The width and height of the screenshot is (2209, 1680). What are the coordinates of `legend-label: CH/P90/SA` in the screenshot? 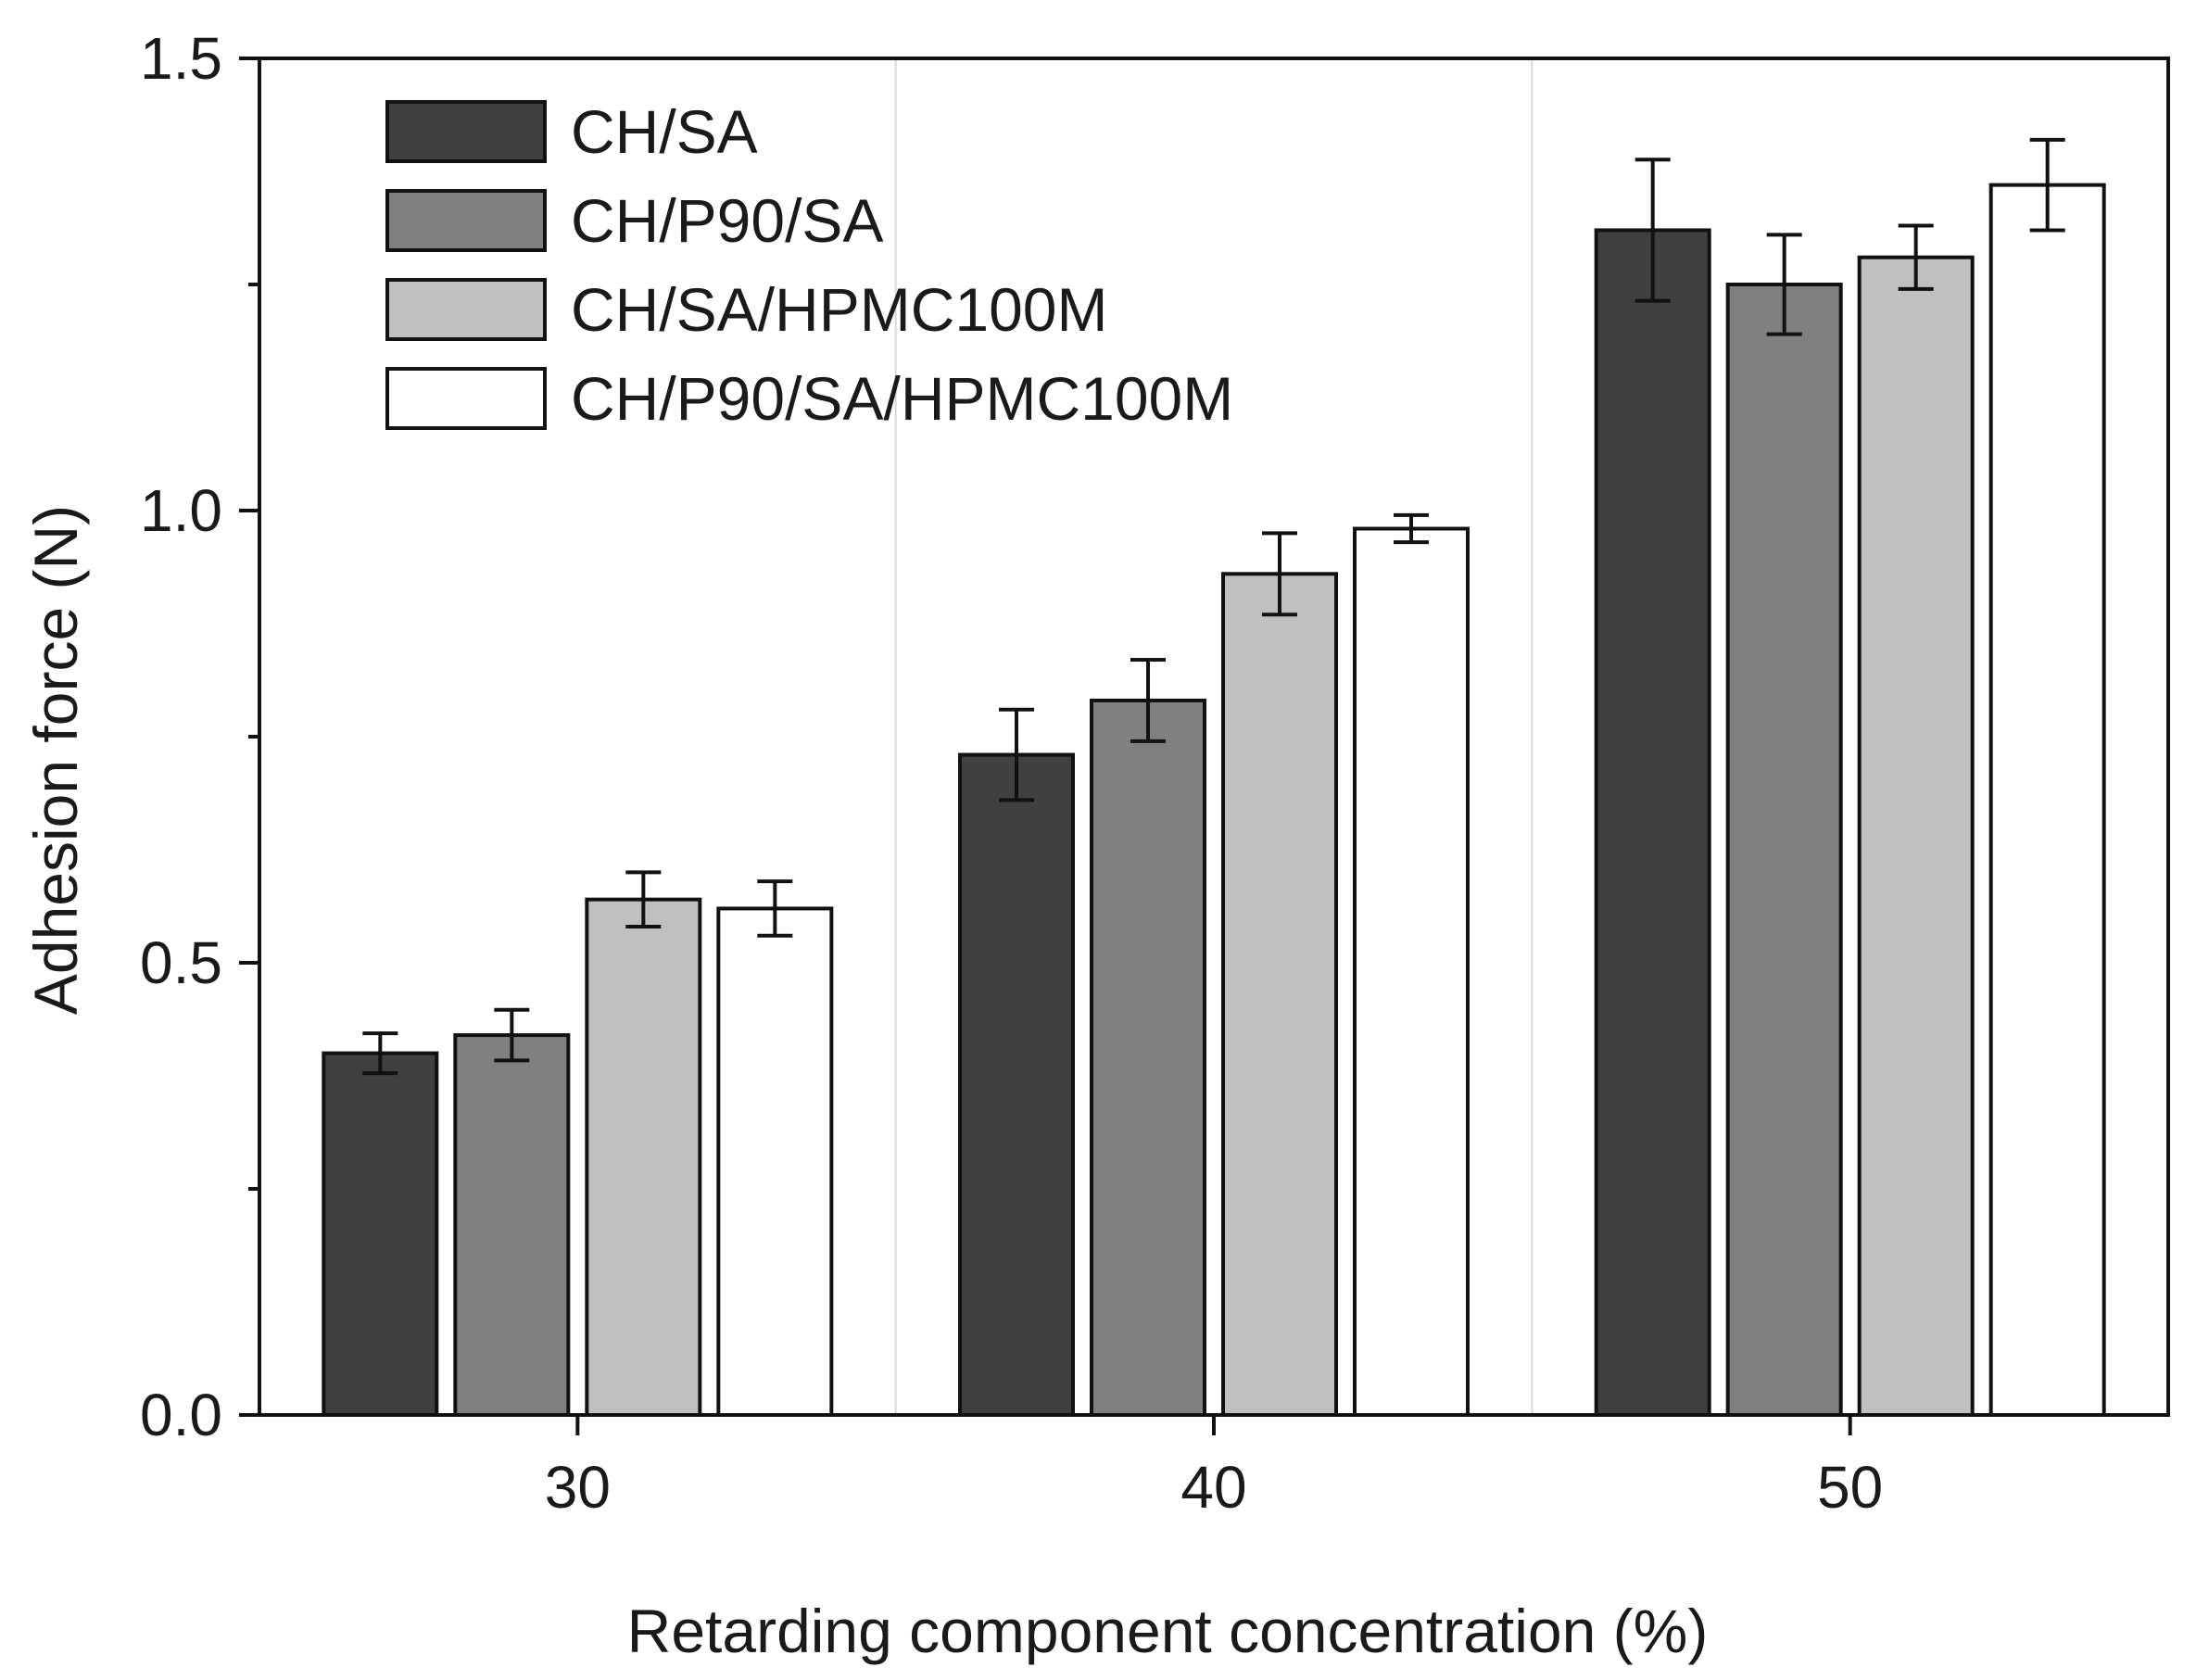 It's located at (727, 220).